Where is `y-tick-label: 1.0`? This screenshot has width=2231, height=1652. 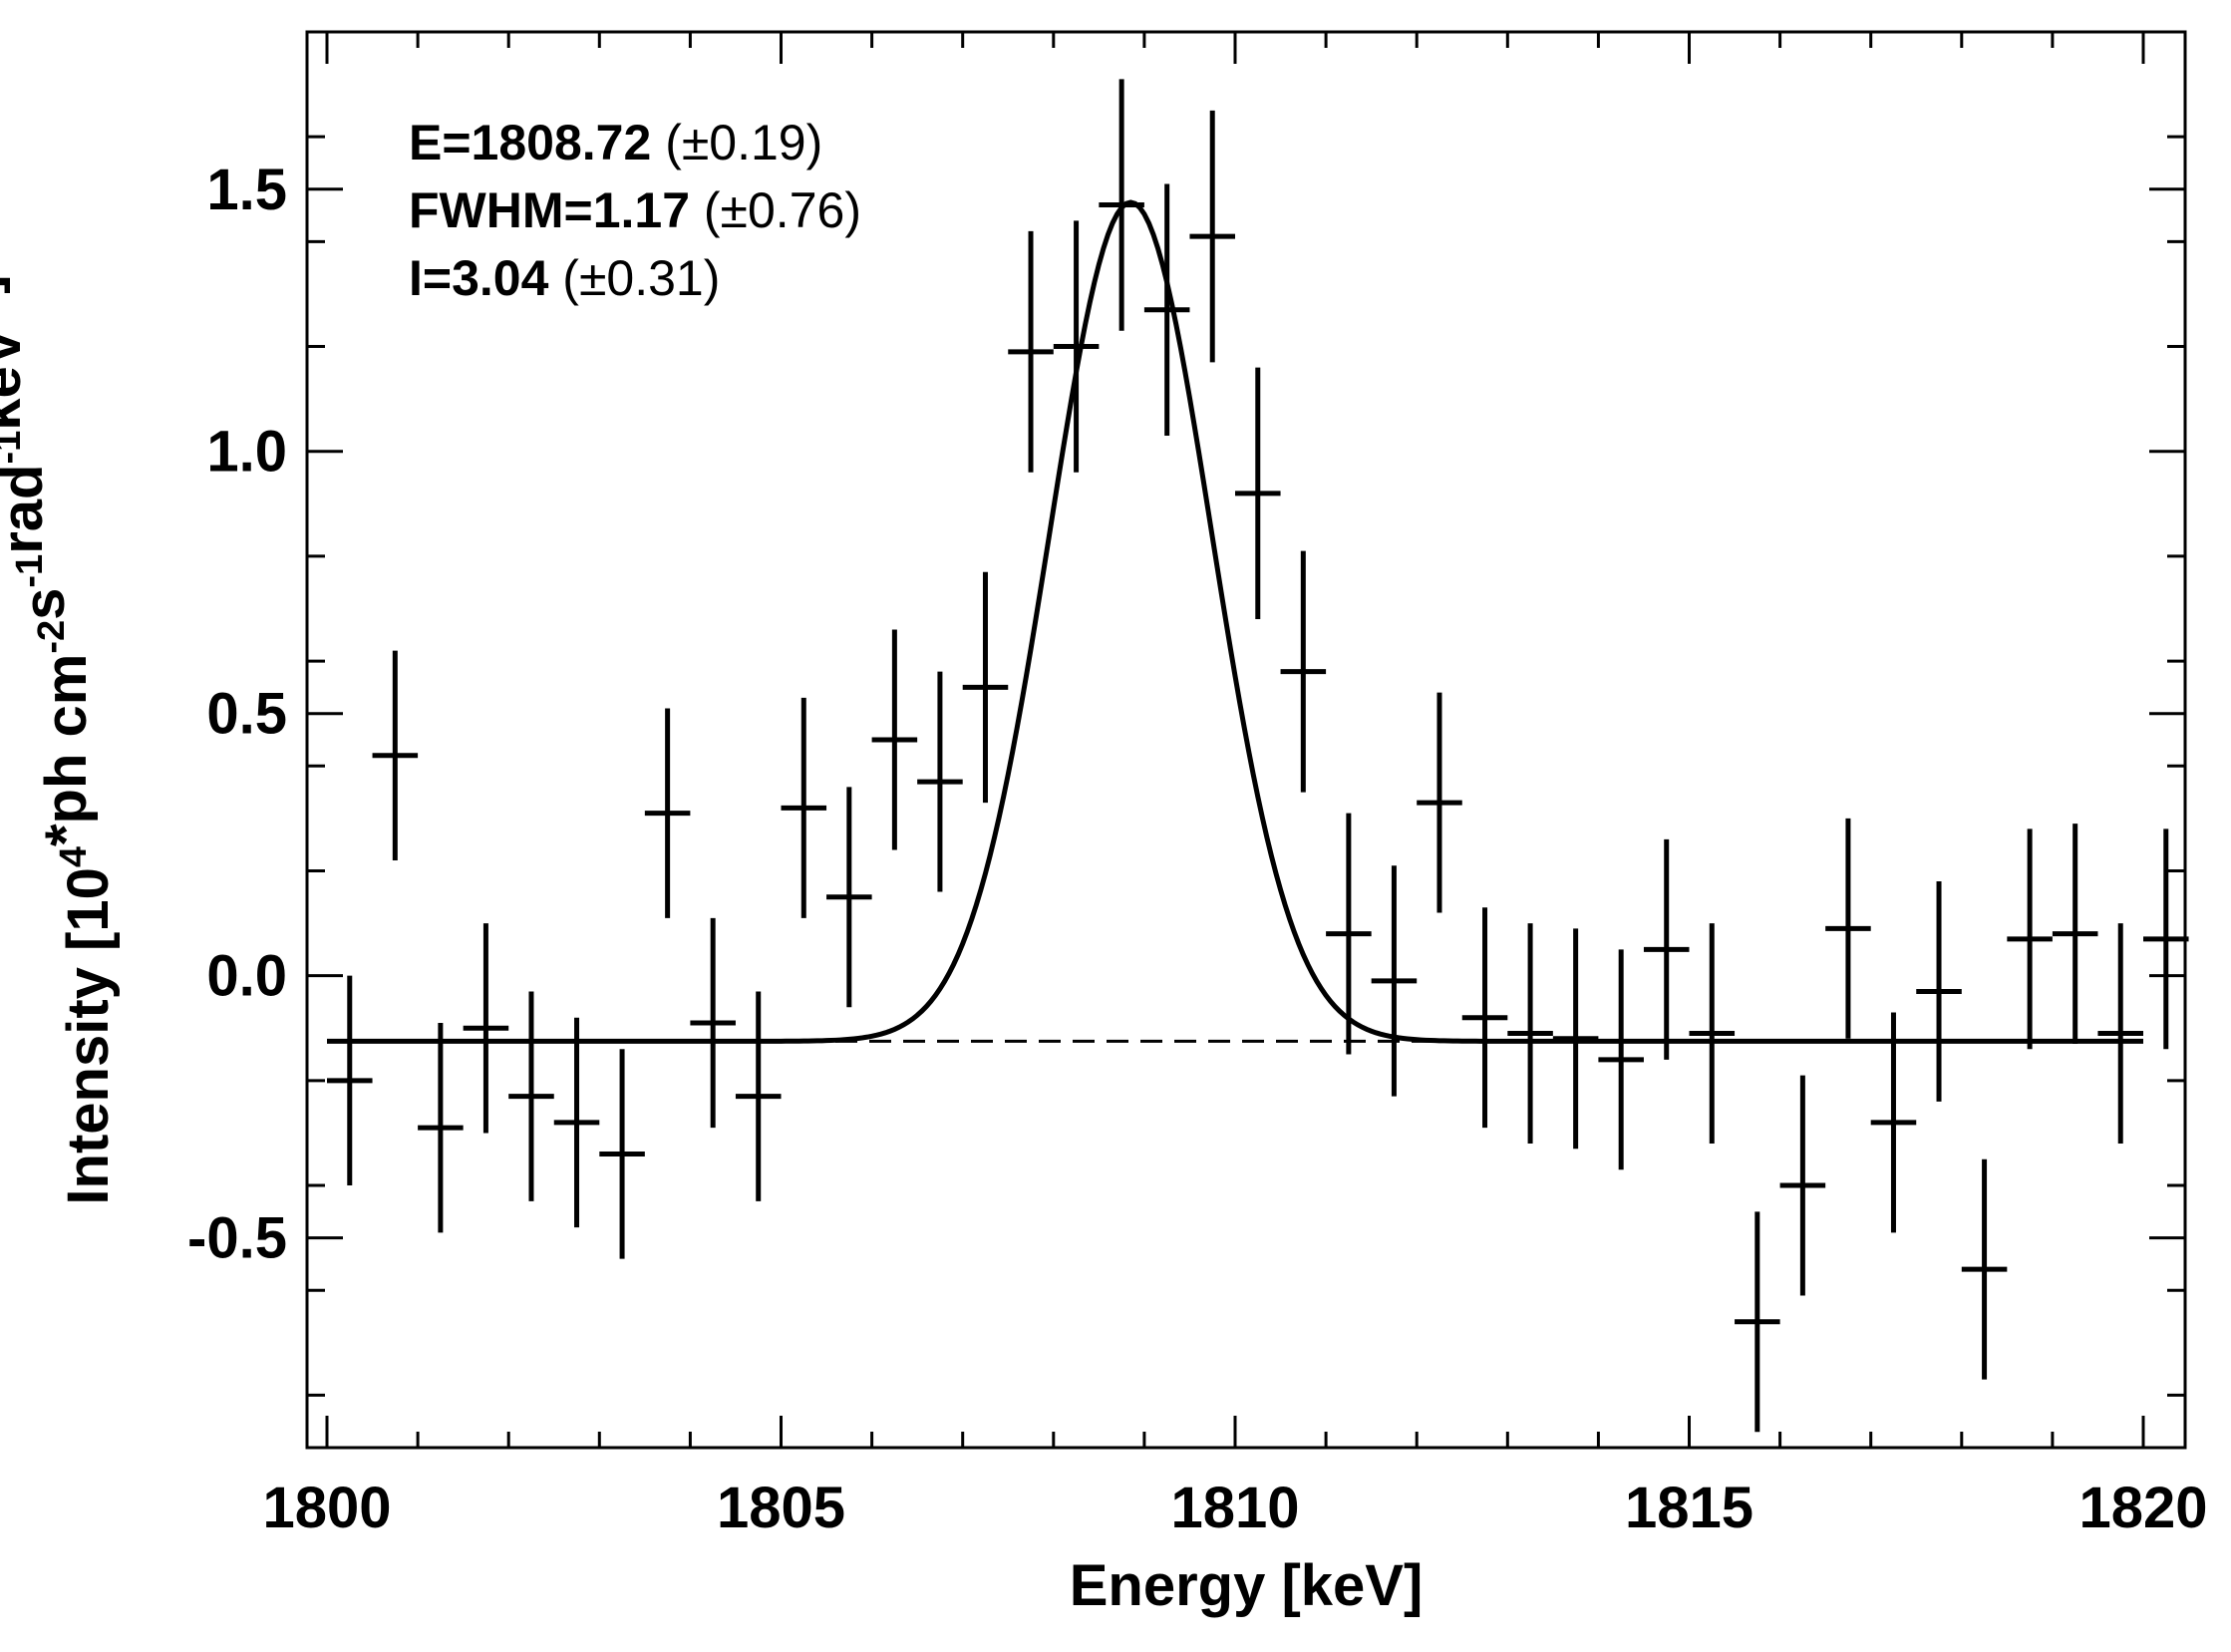 y-tick-label: 1.0 is located at coordinates (247, 452).